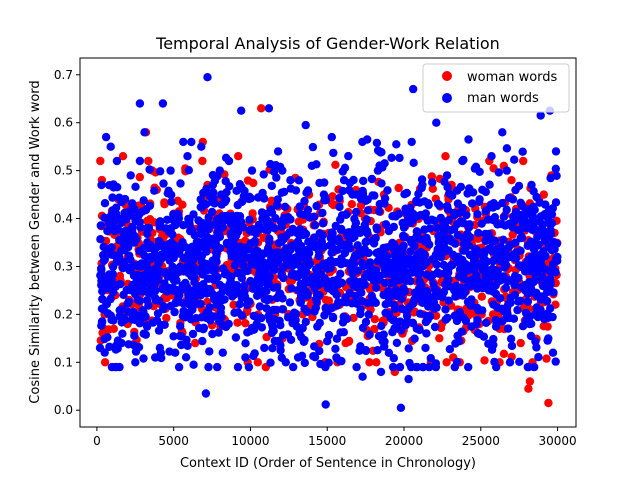 This screenshot has height=480, width=640. What do you see at coordinates (63, 314) in the screenshot?
I see `y-tick-label: 0.2` at bounding box center [63, 314].